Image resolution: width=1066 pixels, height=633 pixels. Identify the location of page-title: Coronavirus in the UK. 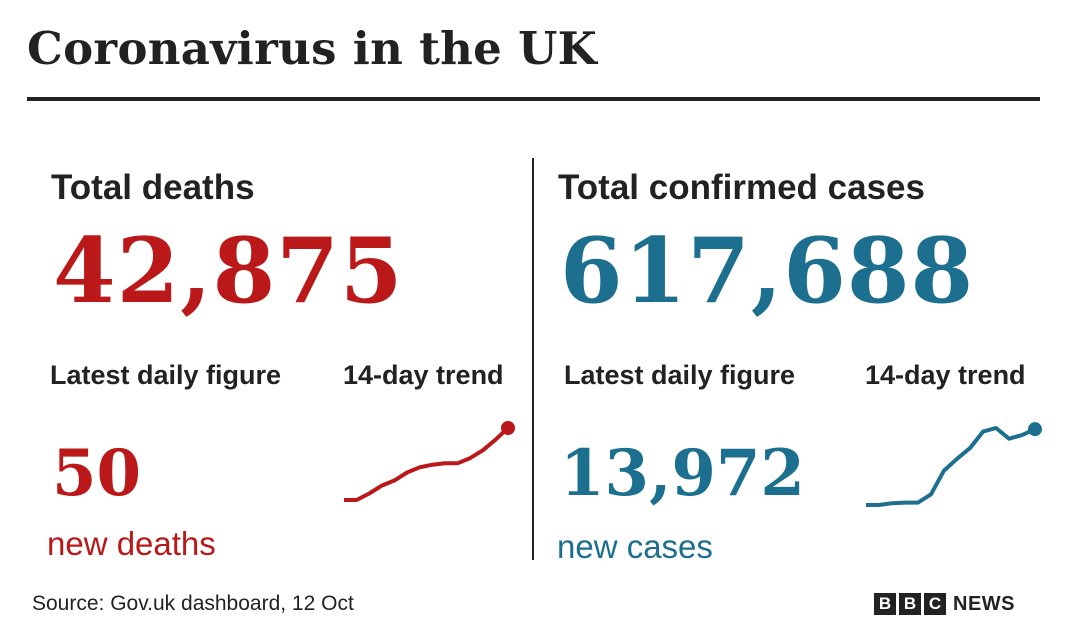
(312, 48).